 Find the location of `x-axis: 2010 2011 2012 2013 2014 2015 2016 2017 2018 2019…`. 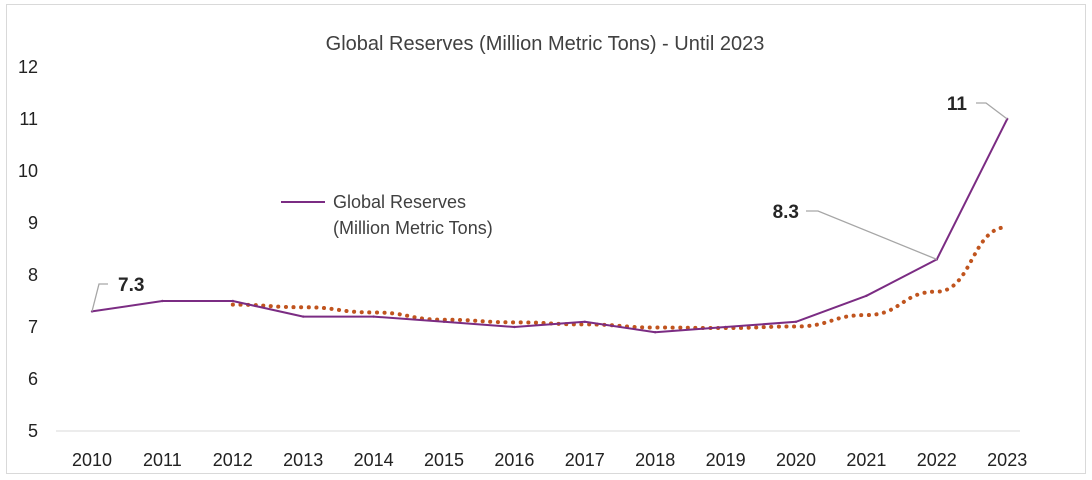

x-axis: 2010 2011 2012 2013 2014 2015 2016 2017 2018 2019… is located at coordinates (549, 460).